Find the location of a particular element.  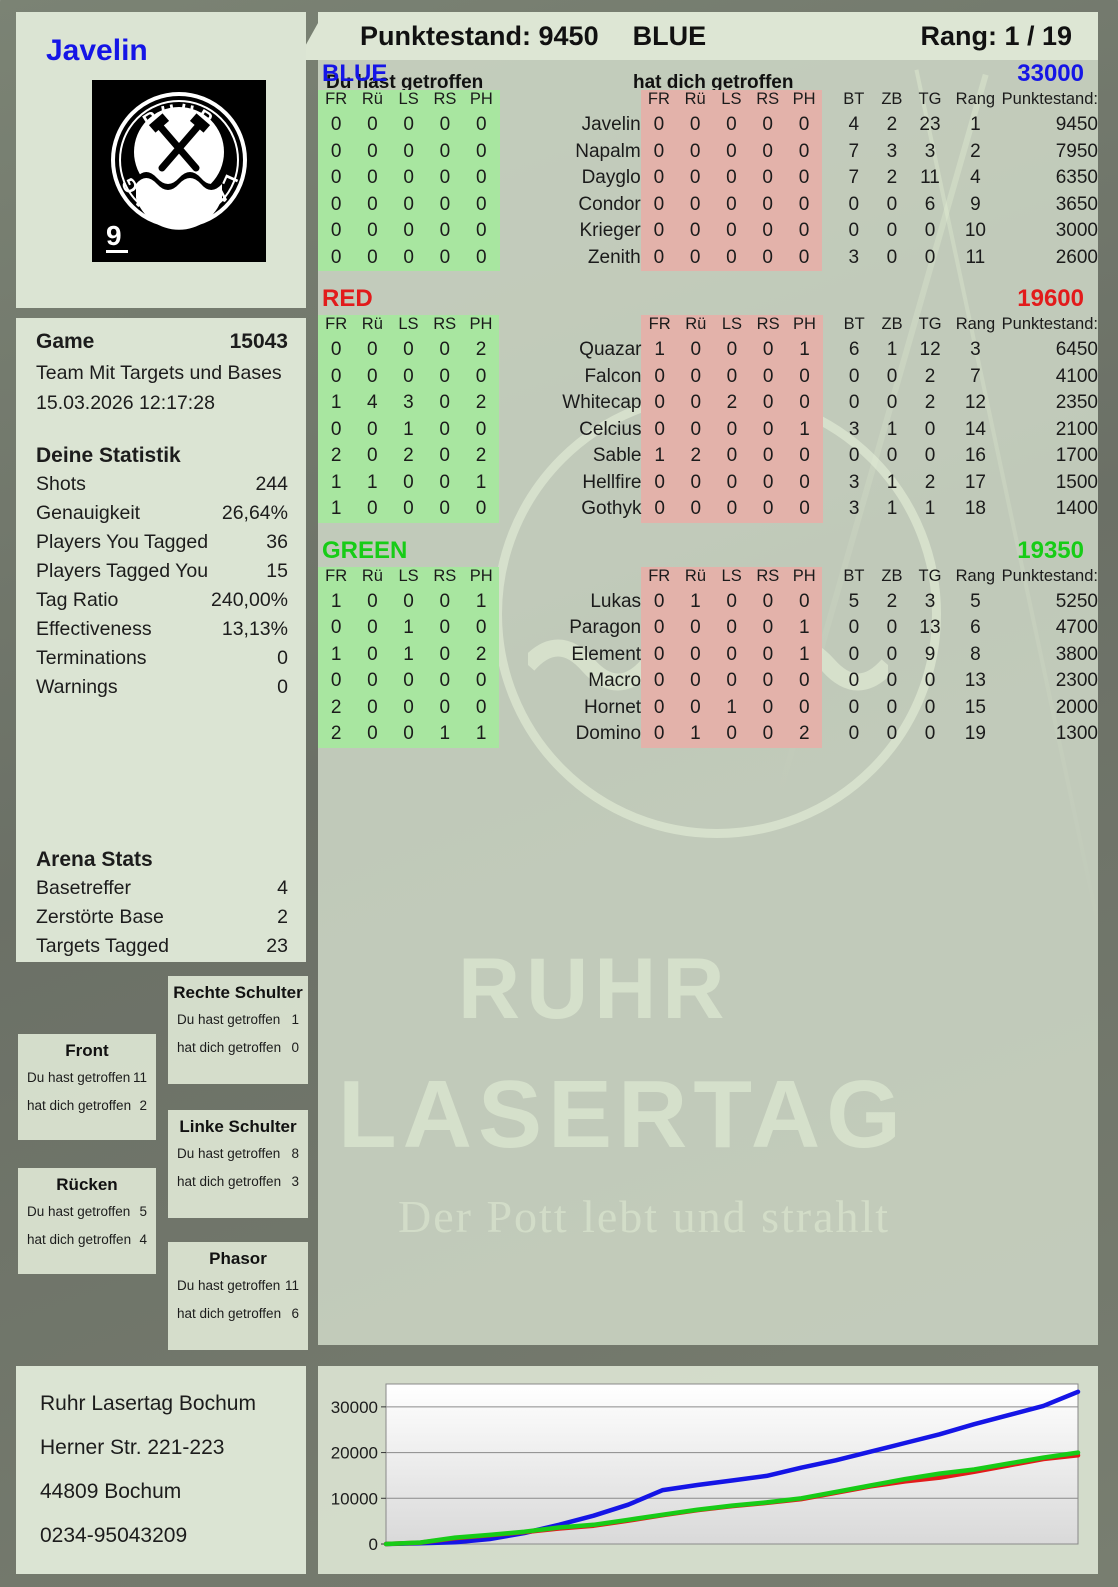

table-row: 2 0 0 0 0 Hornet 0 0 1 0 0 0 0 0 15 2000 is located at coordinates (708, 707).